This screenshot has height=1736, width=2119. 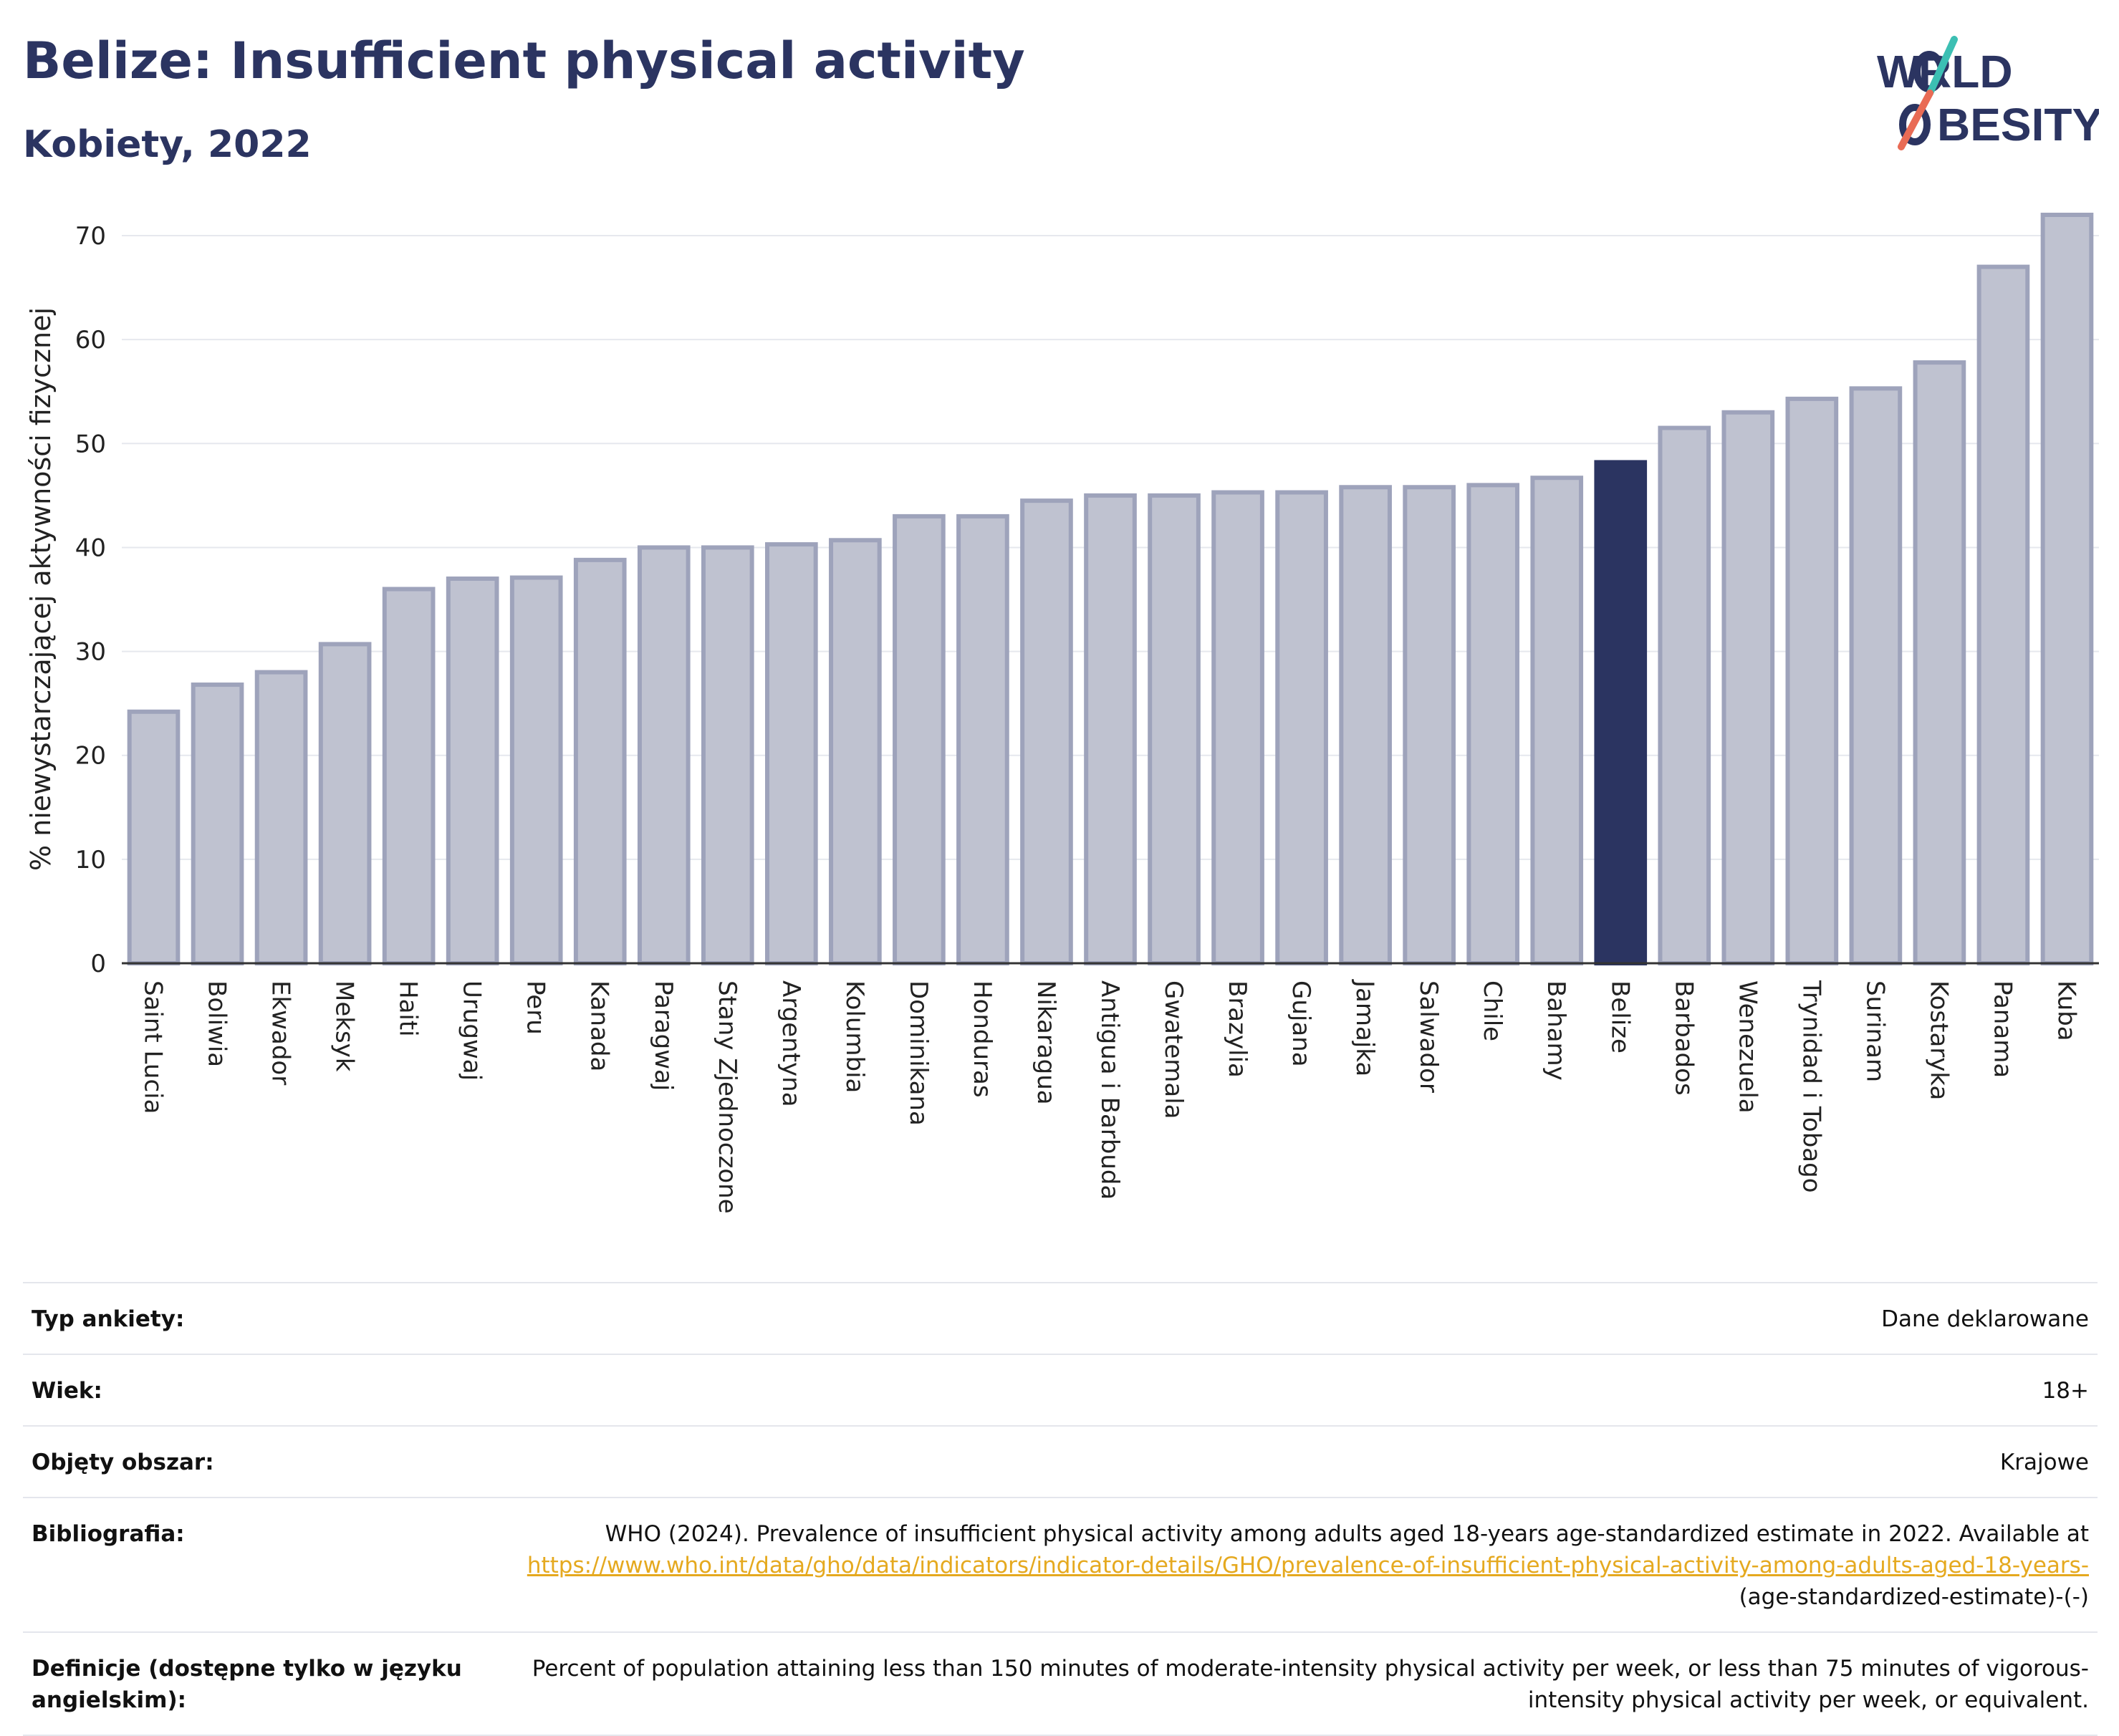 I want to click on x-tick-label: Stany Zjednoczone, so click(x=727, y=1097).